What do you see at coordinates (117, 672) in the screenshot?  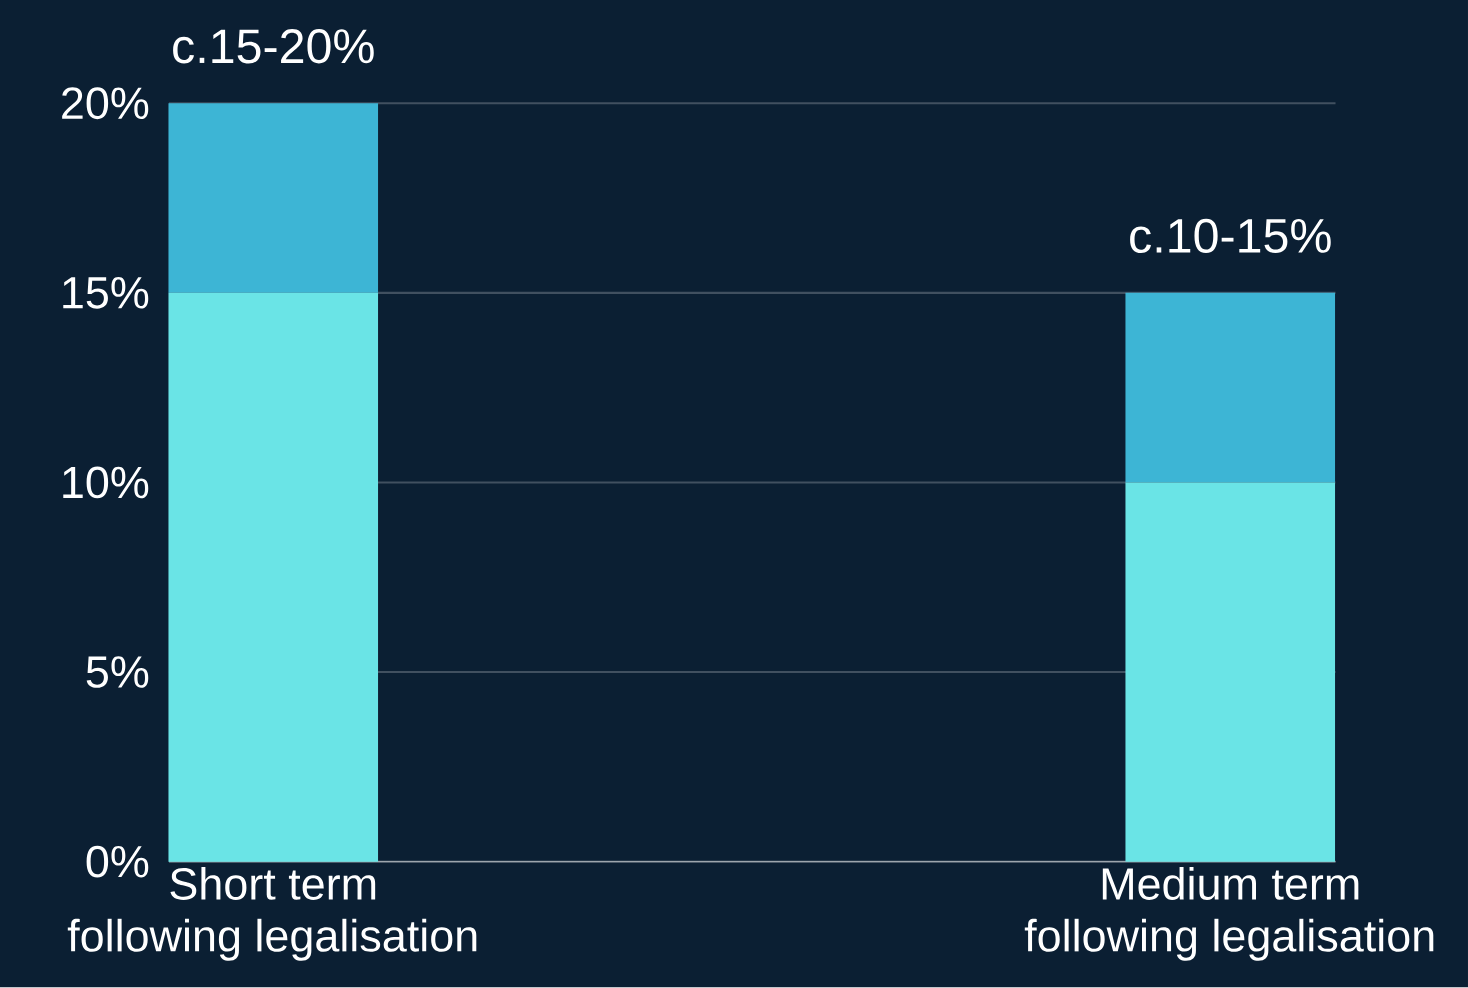 I see `y-tick-label: 5%` at bounding box center [117, 672].